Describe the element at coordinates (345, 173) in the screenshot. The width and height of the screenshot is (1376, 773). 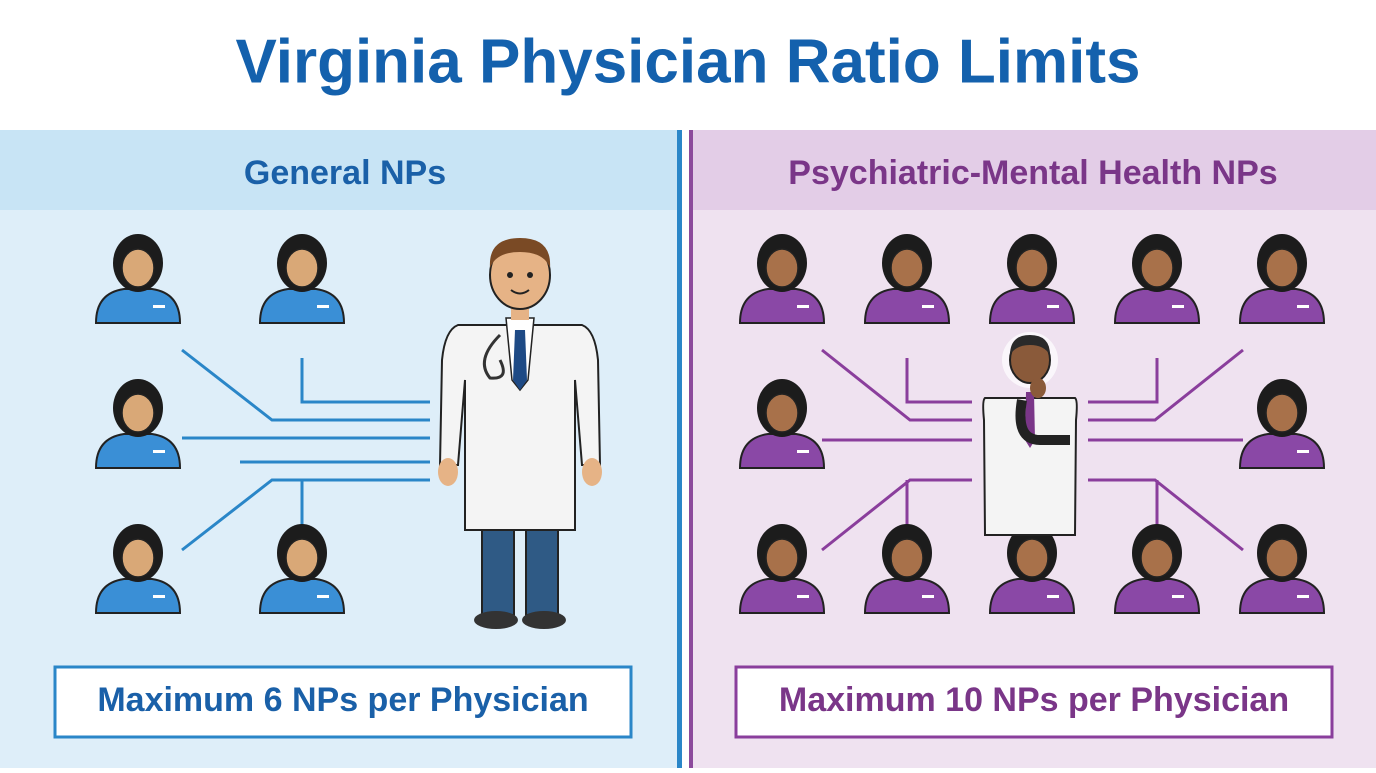
I see `panel-heading: General NPs` at that location.